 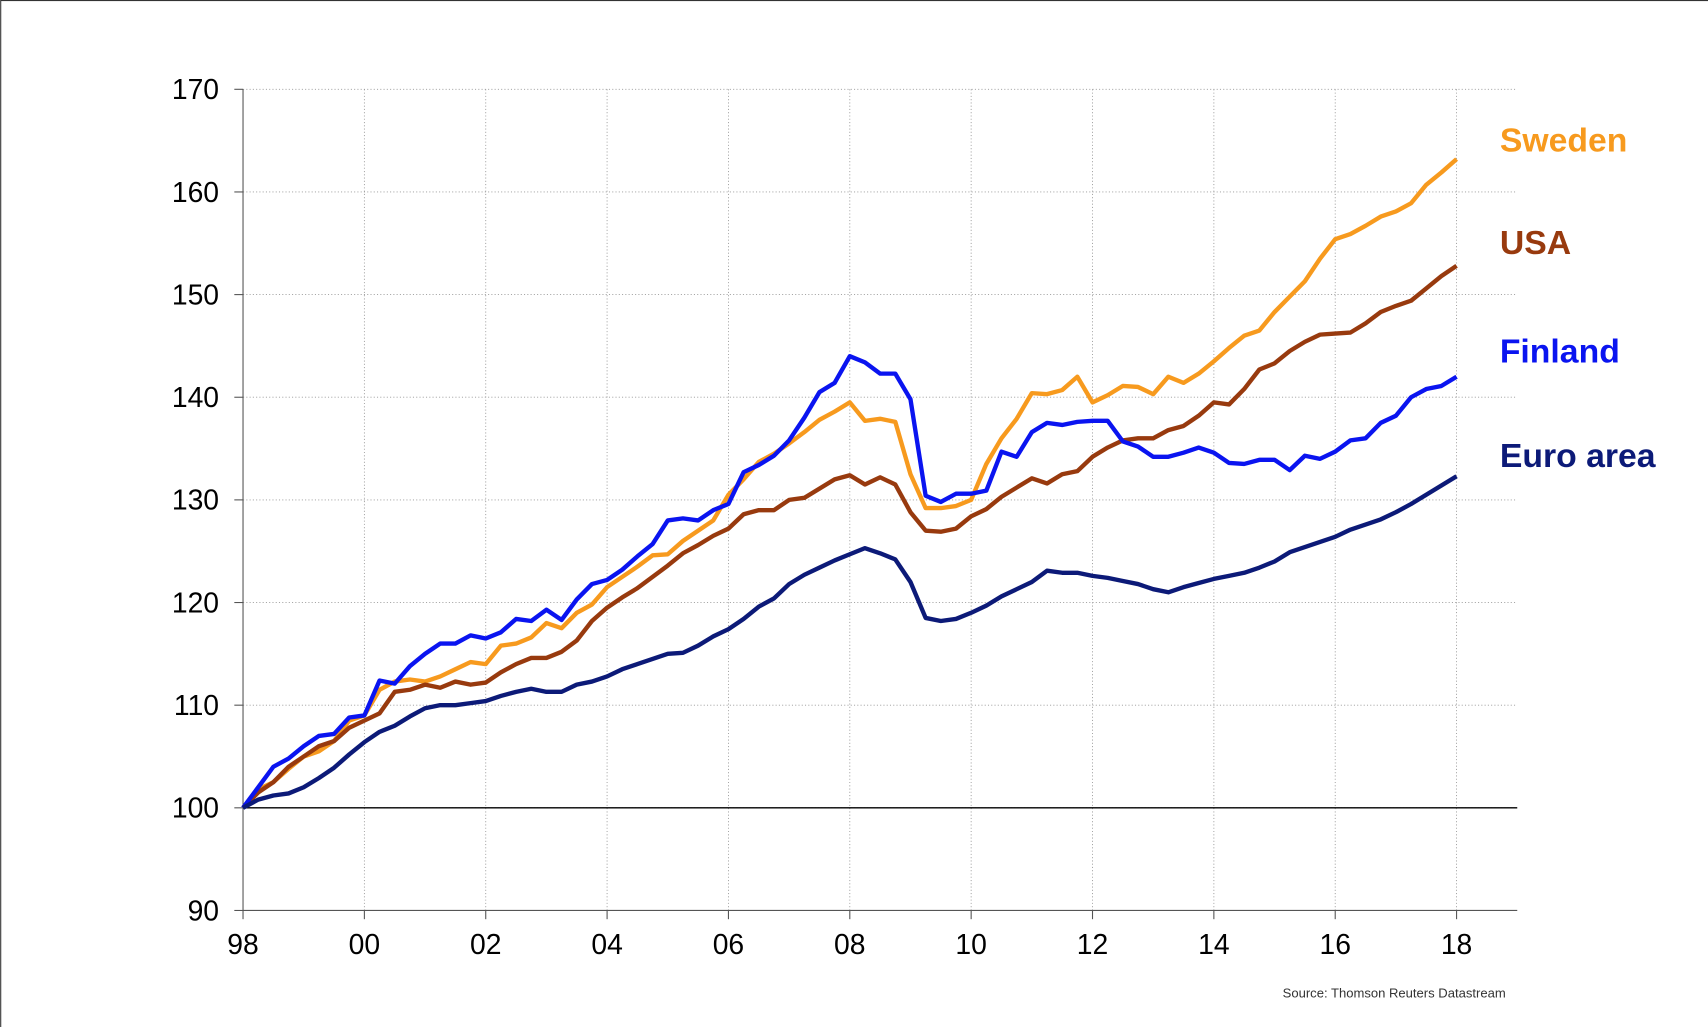 I want to click on x-tick-label: 10, so click(x=970, y=944).